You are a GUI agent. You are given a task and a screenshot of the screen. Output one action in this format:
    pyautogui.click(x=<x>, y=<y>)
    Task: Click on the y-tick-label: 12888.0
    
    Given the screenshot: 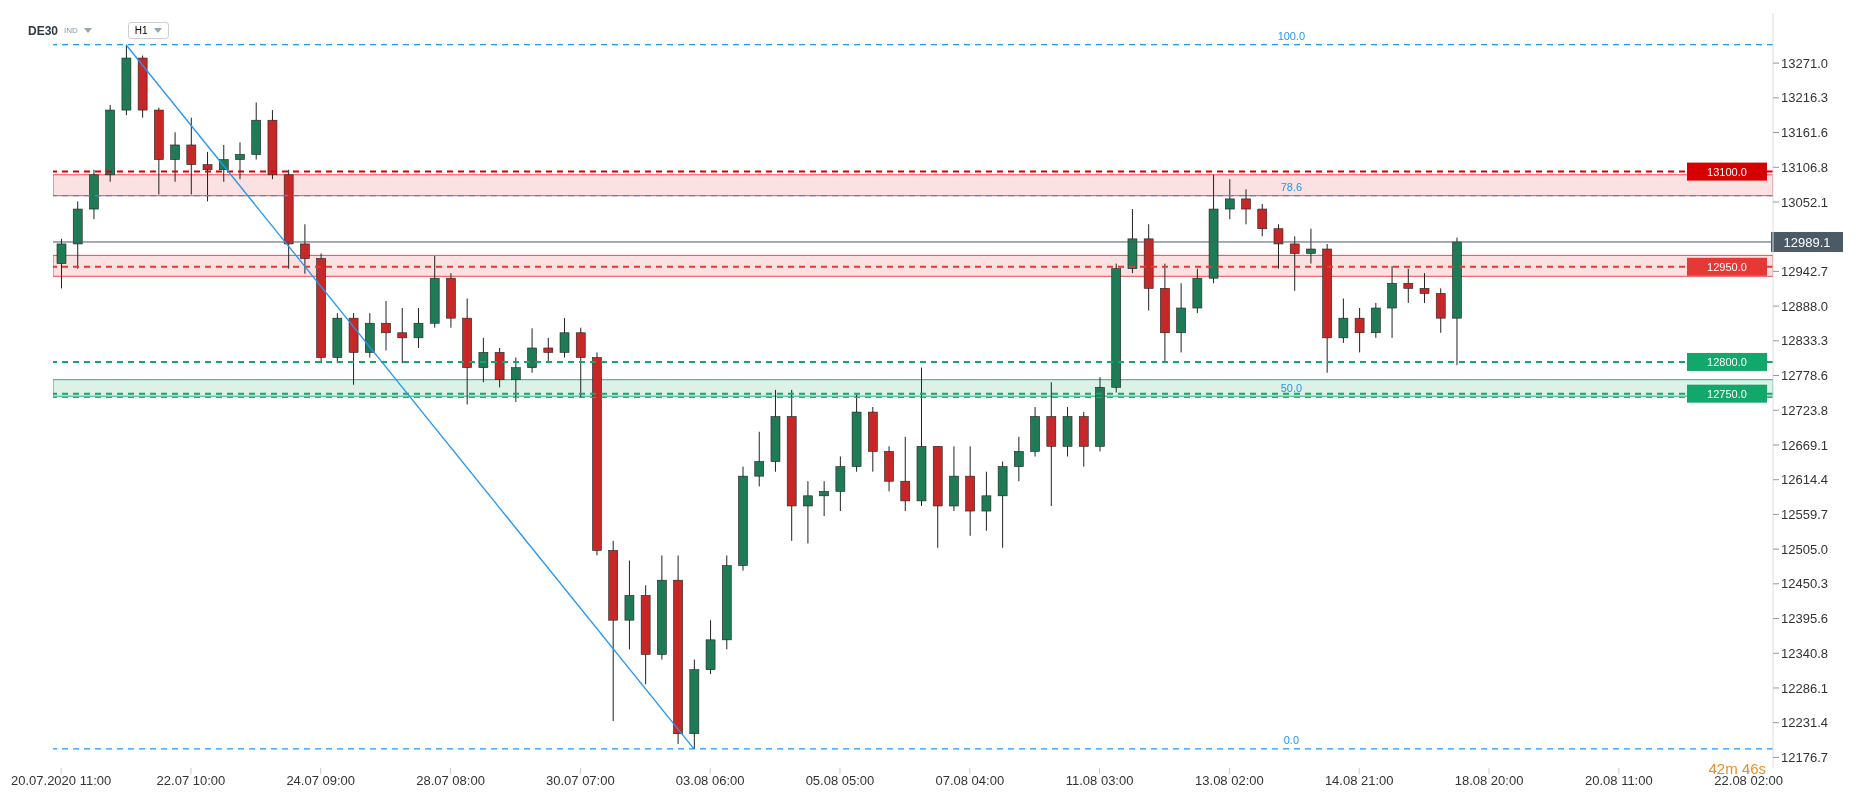 What is the action you would take?
    pyautogui.click(x=1804, y=306)
    